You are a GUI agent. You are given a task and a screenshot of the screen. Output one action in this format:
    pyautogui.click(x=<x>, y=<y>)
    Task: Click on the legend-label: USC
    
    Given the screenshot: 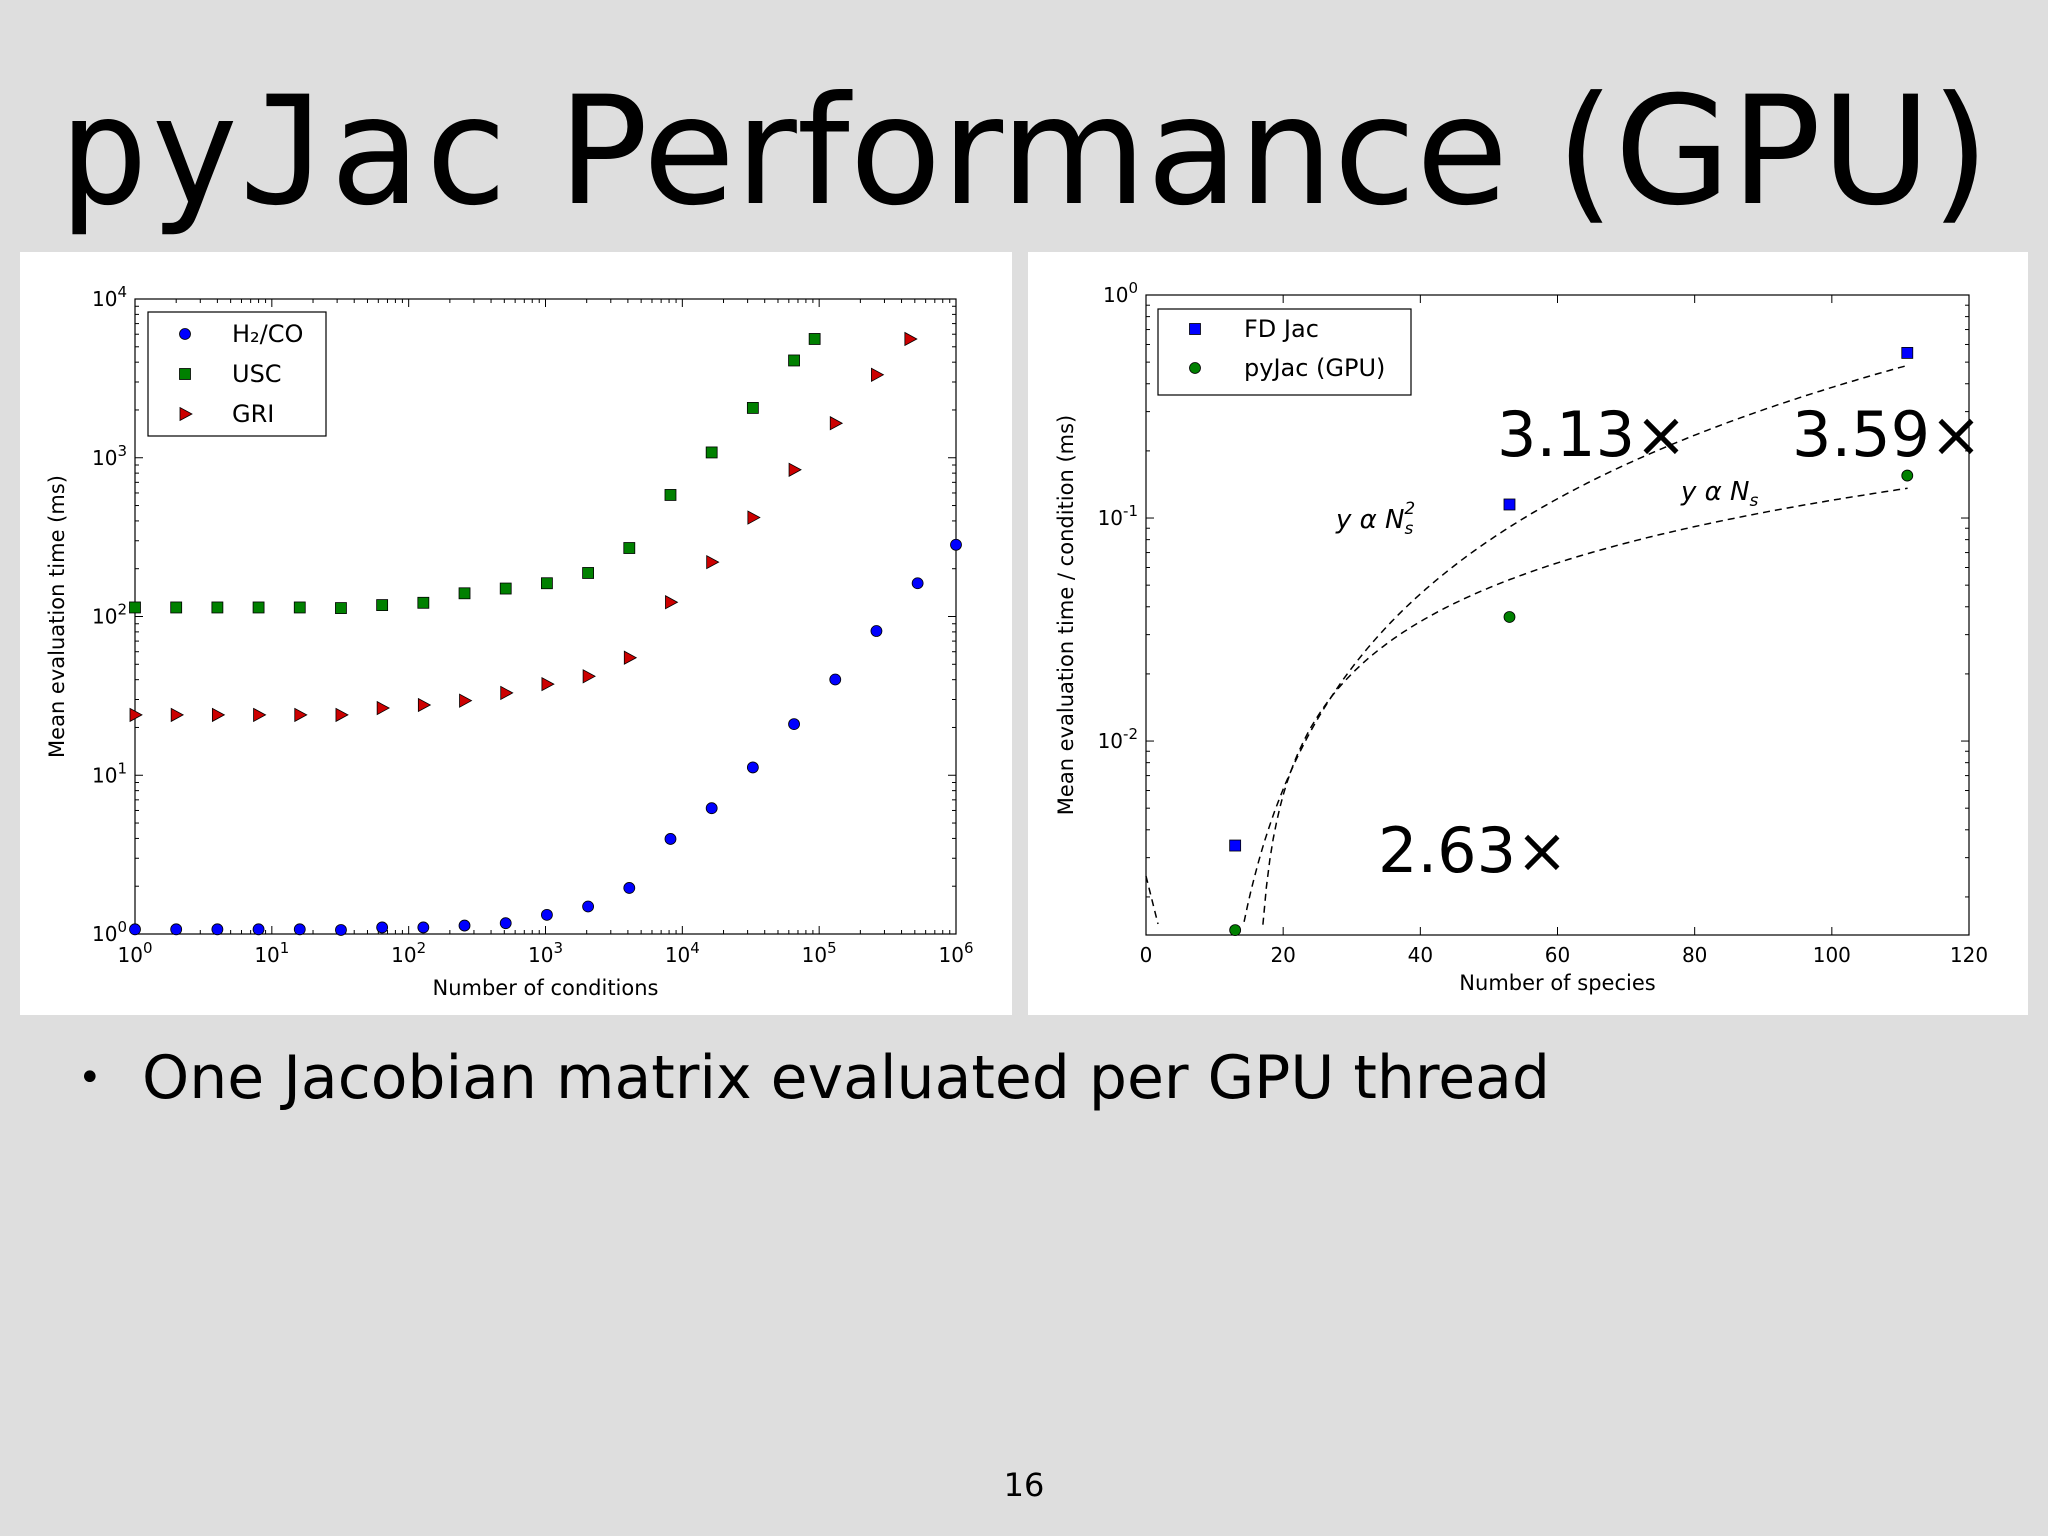 What is the action you would take?
    pyautogui.click(x=257, y=374)
    